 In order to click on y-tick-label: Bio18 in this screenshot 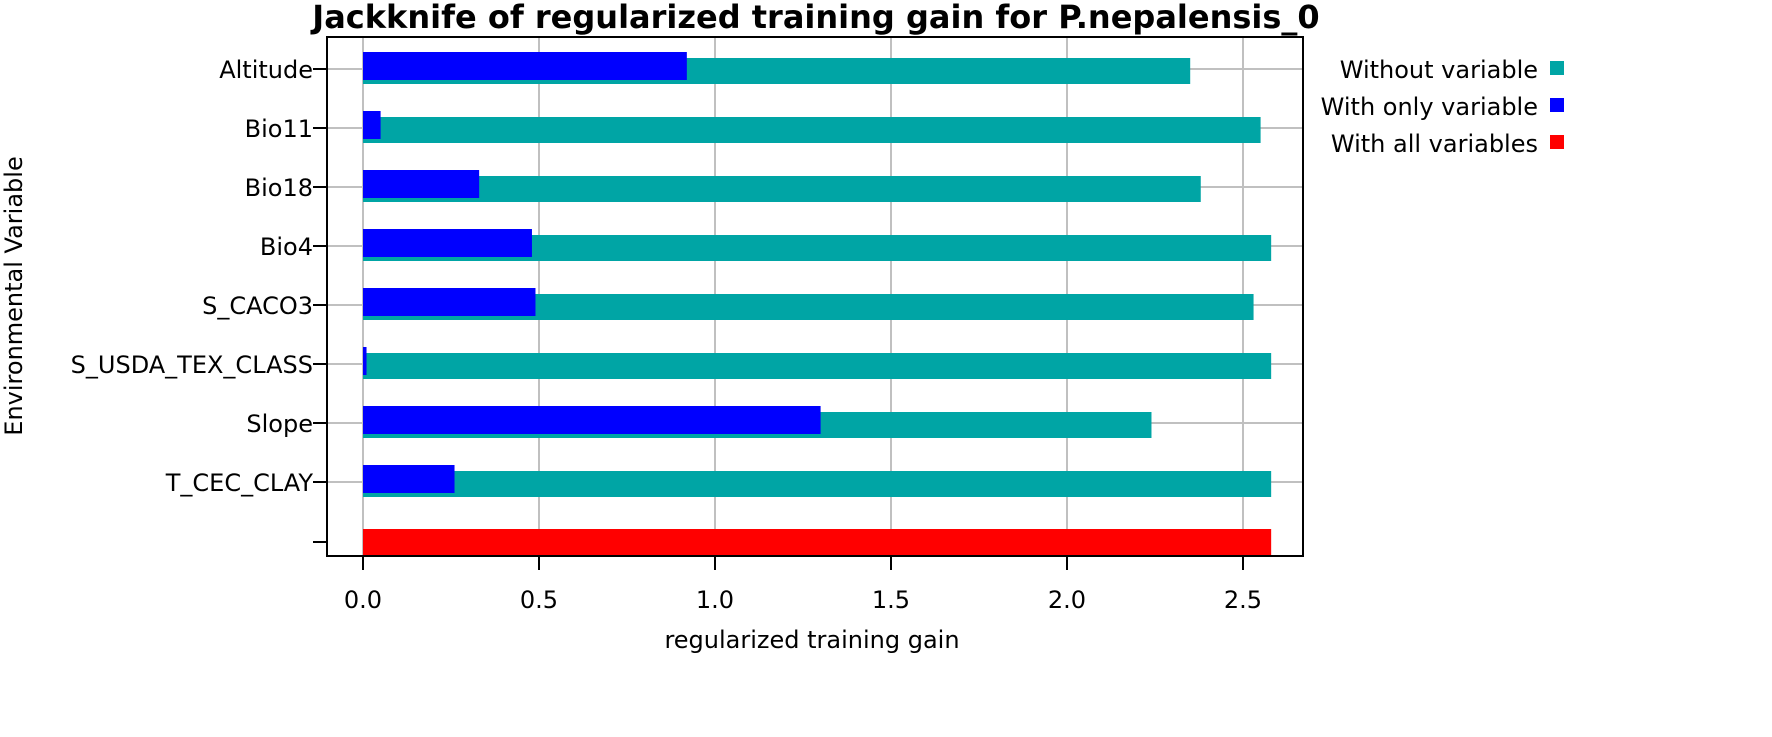, I will do `click(279, 188)`.